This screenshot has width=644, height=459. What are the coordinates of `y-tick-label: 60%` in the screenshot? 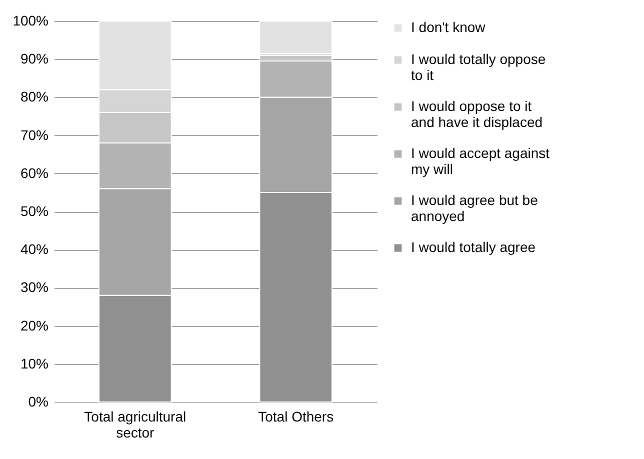 It's located at (34, 172).